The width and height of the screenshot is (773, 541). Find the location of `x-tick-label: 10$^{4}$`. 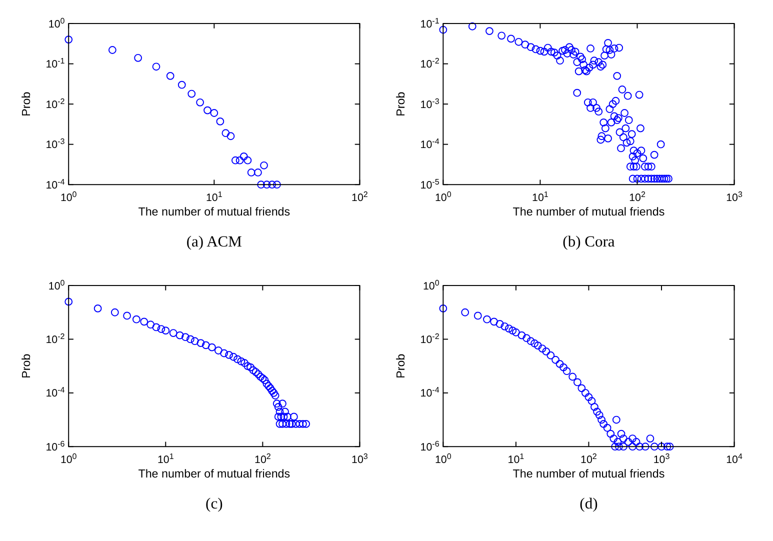

x-tick-label: 10$^{4}$ is located at coordinates (734, 459).